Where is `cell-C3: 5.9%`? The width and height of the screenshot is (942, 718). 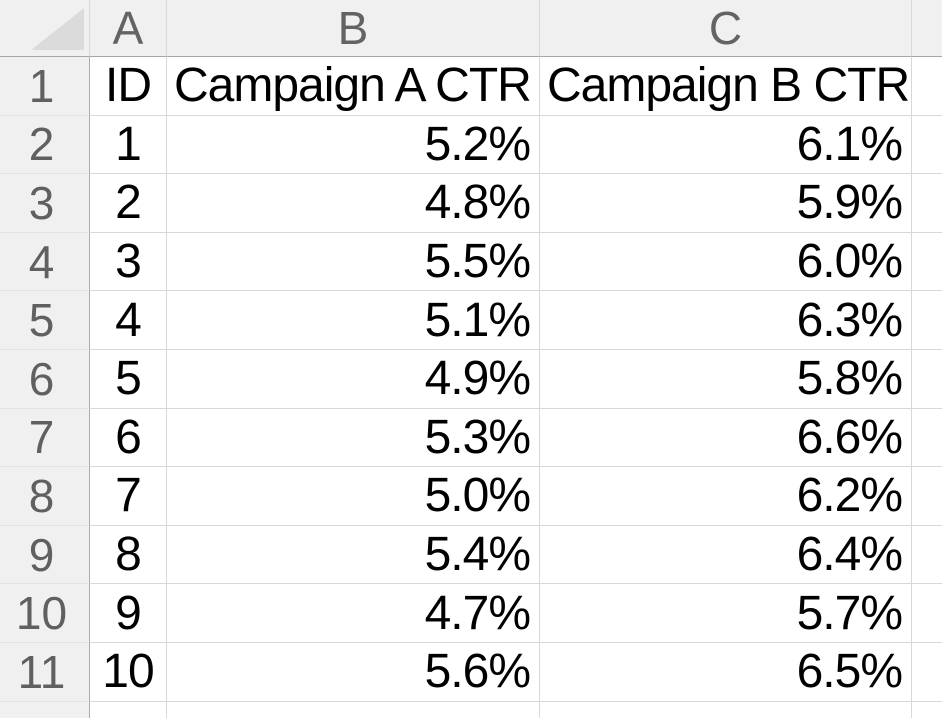
cell-C3: 5.9% is located at coordinates (726, 203).